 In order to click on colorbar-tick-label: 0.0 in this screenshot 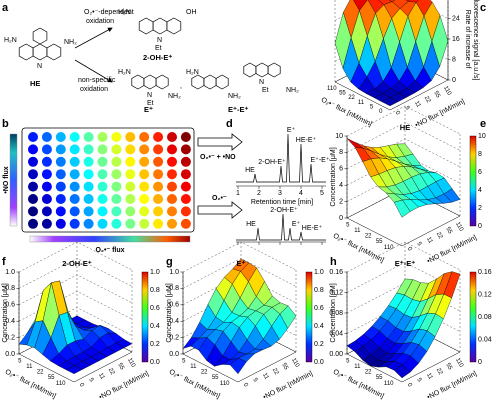, I will do `click(155, 362)`.